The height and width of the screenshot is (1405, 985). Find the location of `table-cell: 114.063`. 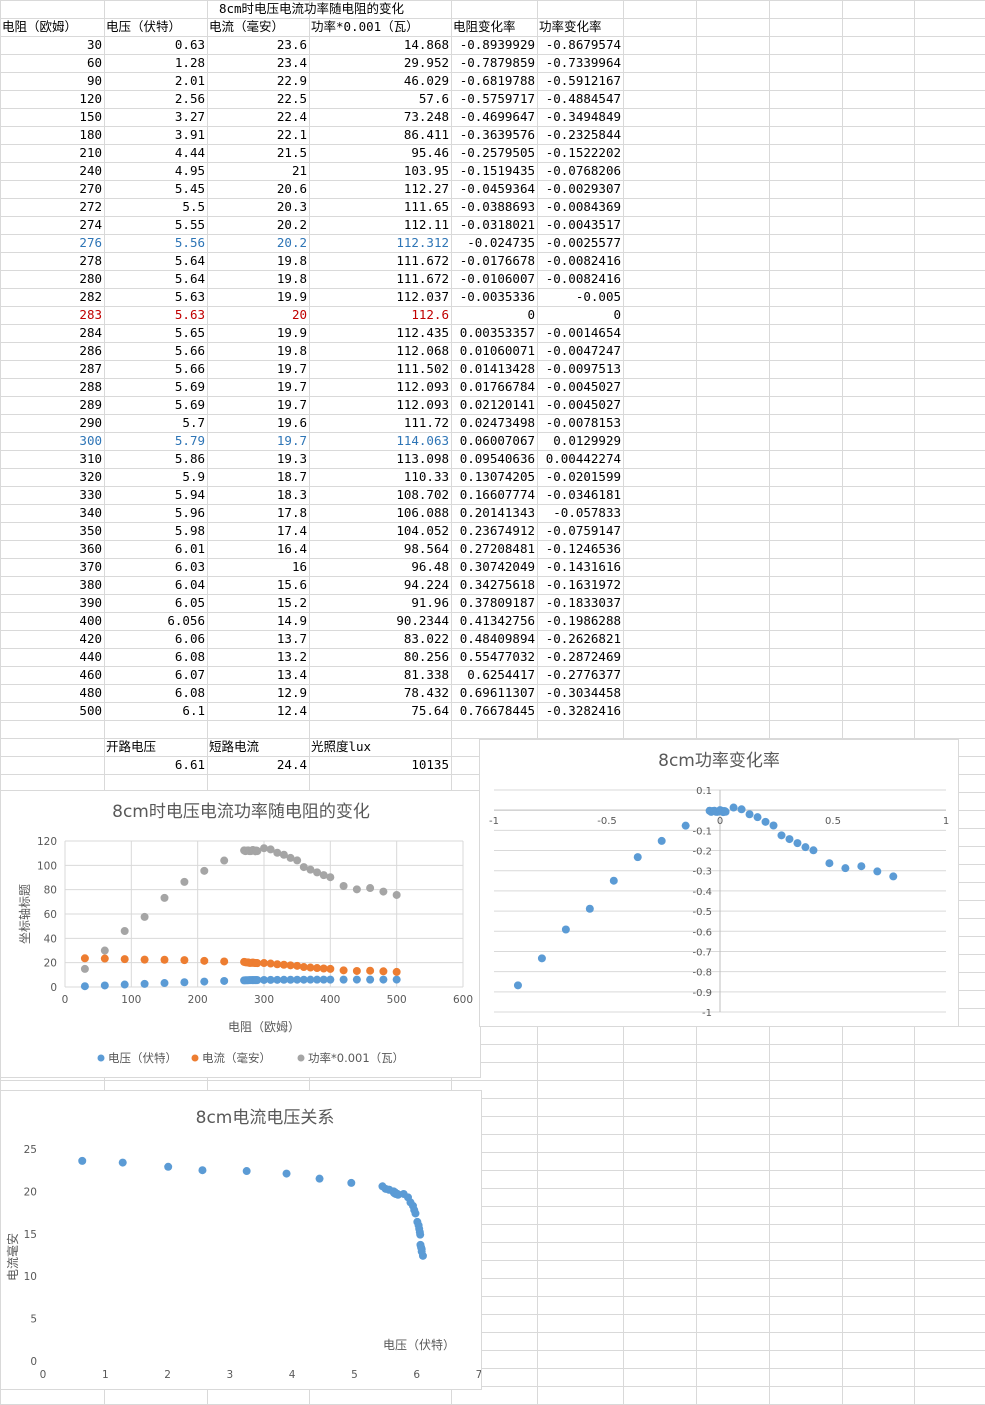

table-cell: 114.063 is located at coordinates (422, 440).